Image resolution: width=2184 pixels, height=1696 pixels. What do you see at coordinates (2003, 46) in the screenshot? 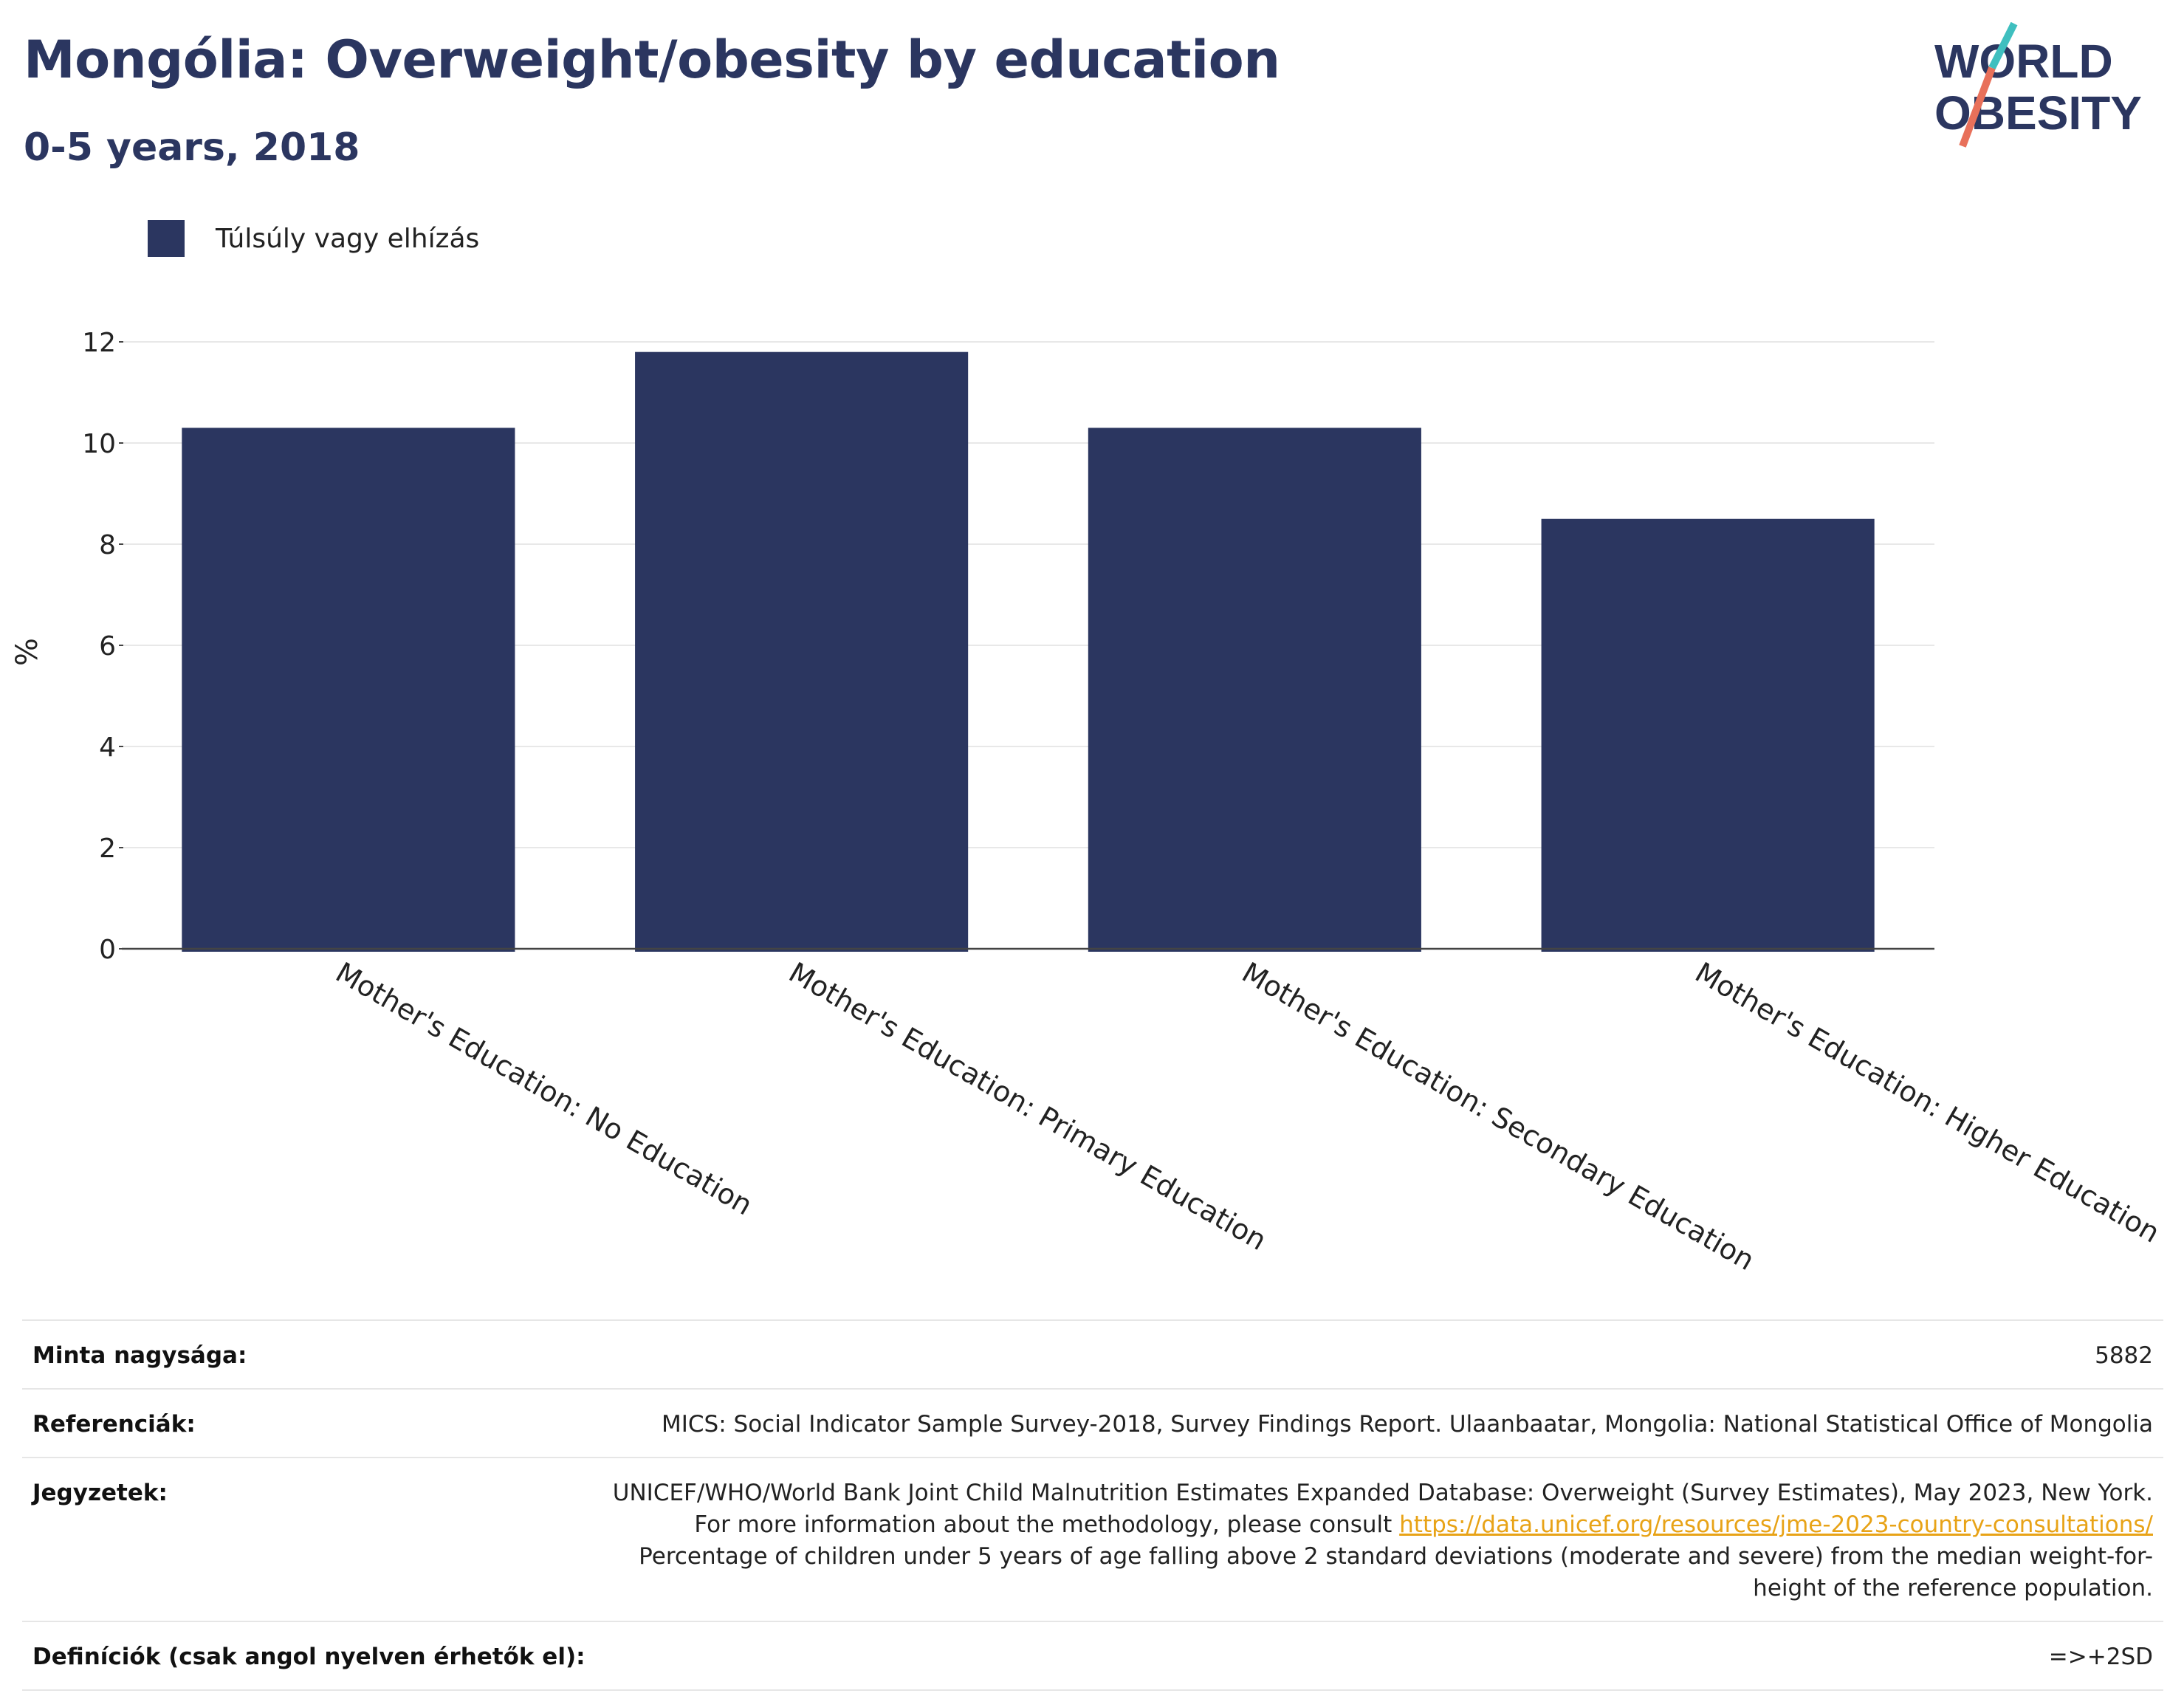
I see `logo-slash-teal` at bounding box center [2003, 46].